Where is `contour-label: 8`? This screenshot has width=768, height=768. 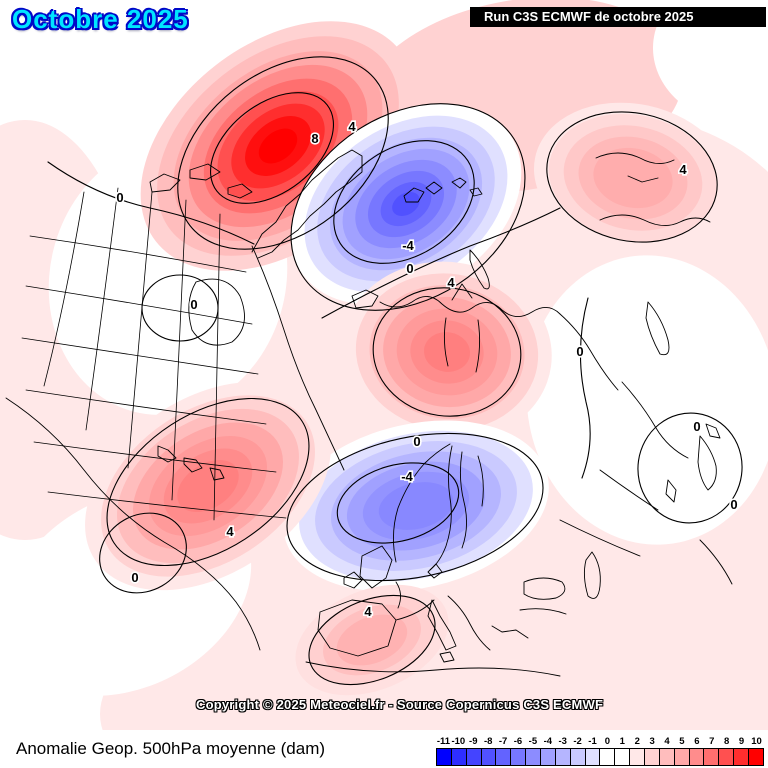
contour-label: 8 is located at coordinates (314, 138).